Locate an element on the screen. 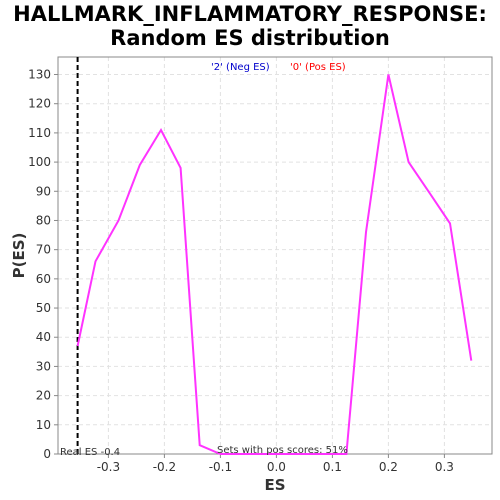 This screenshot has height=500, width=500. y-tick-label: 100 is located at coordinates (39, 162).